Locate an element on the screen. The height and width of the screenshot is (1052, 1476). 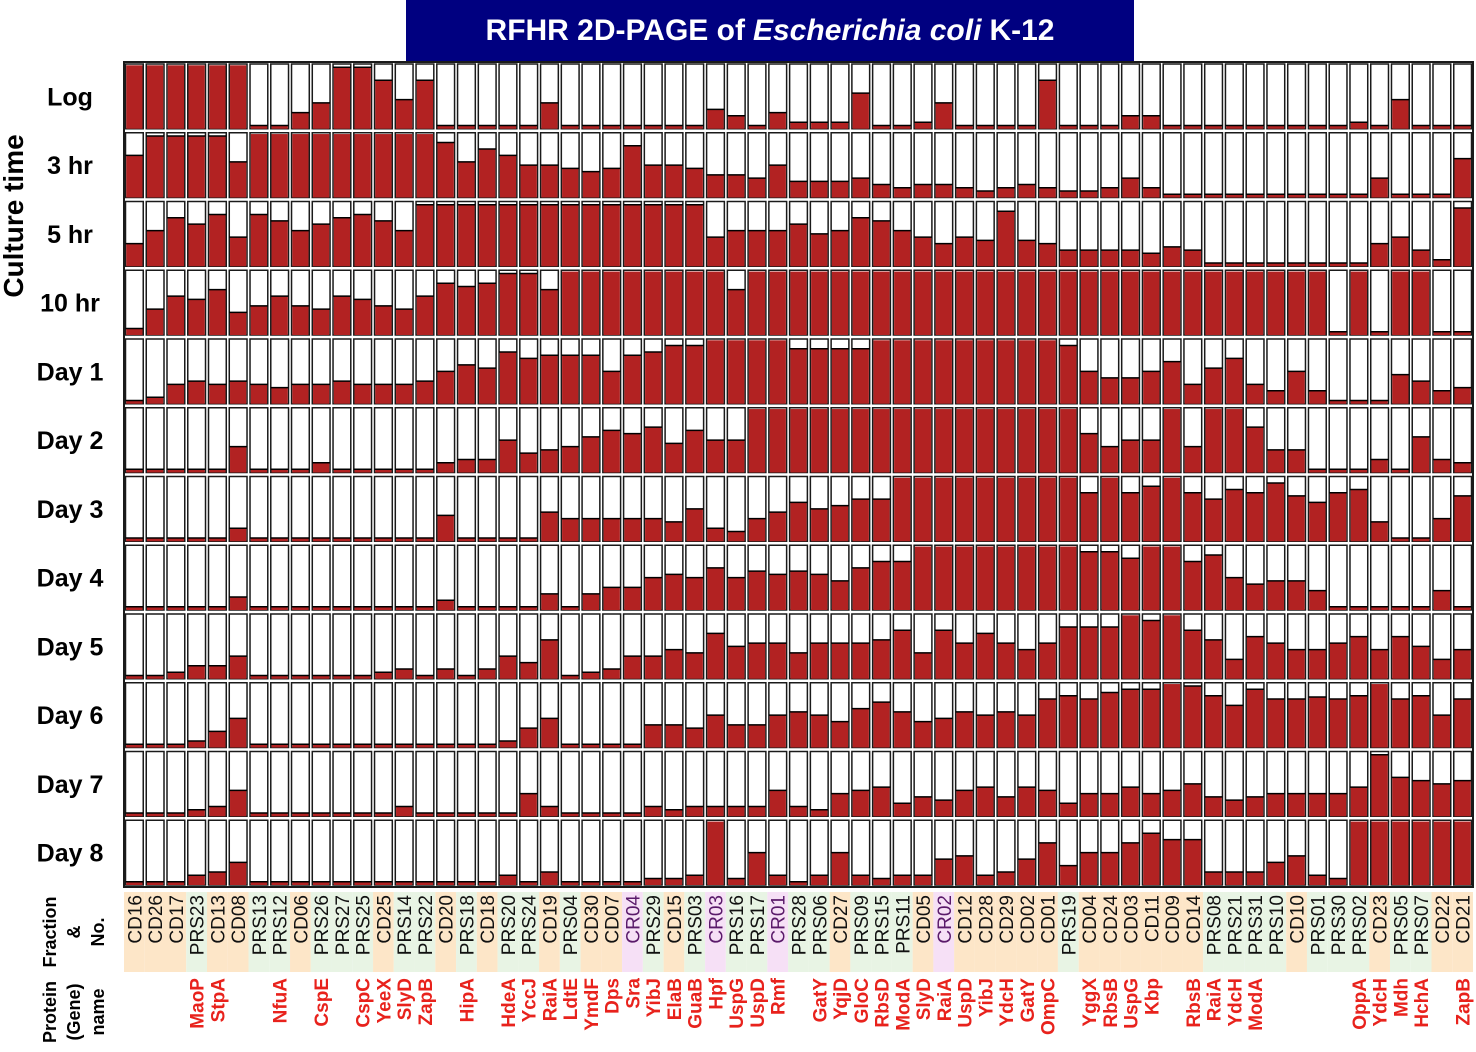
fraction-bg-CD26 is located at coordinates (155, 932).